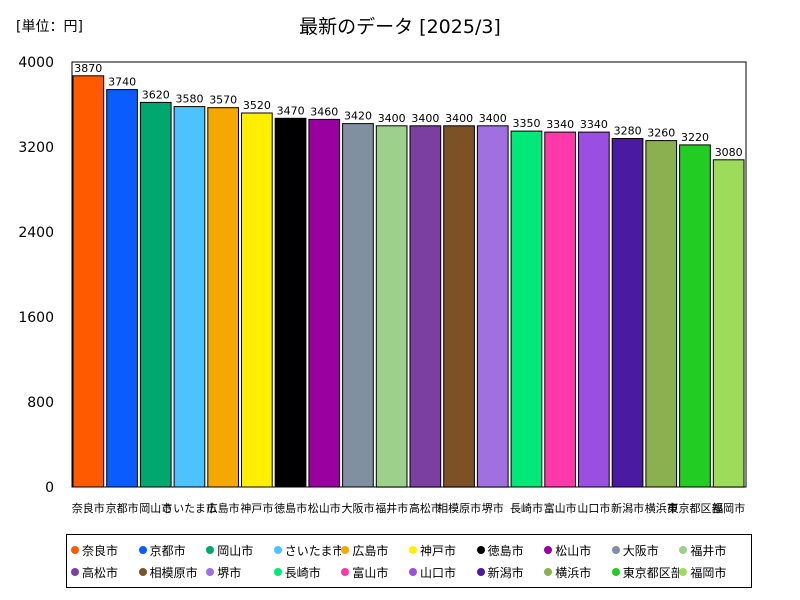 Image resolution: width=800 pixels, height=600 pixels. I want to click on y-tick-label: 800, so click(40, 403).